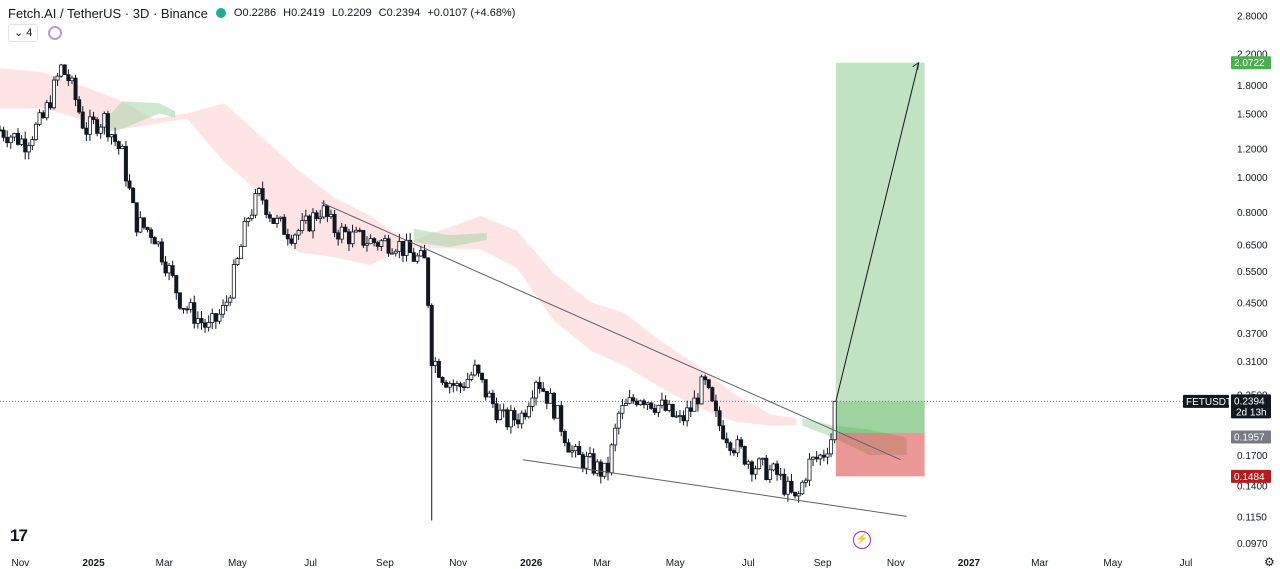  Describe the element at coordinates (862, 540) in the screenshot. I see `lightning-icon: ⚡` at that location.